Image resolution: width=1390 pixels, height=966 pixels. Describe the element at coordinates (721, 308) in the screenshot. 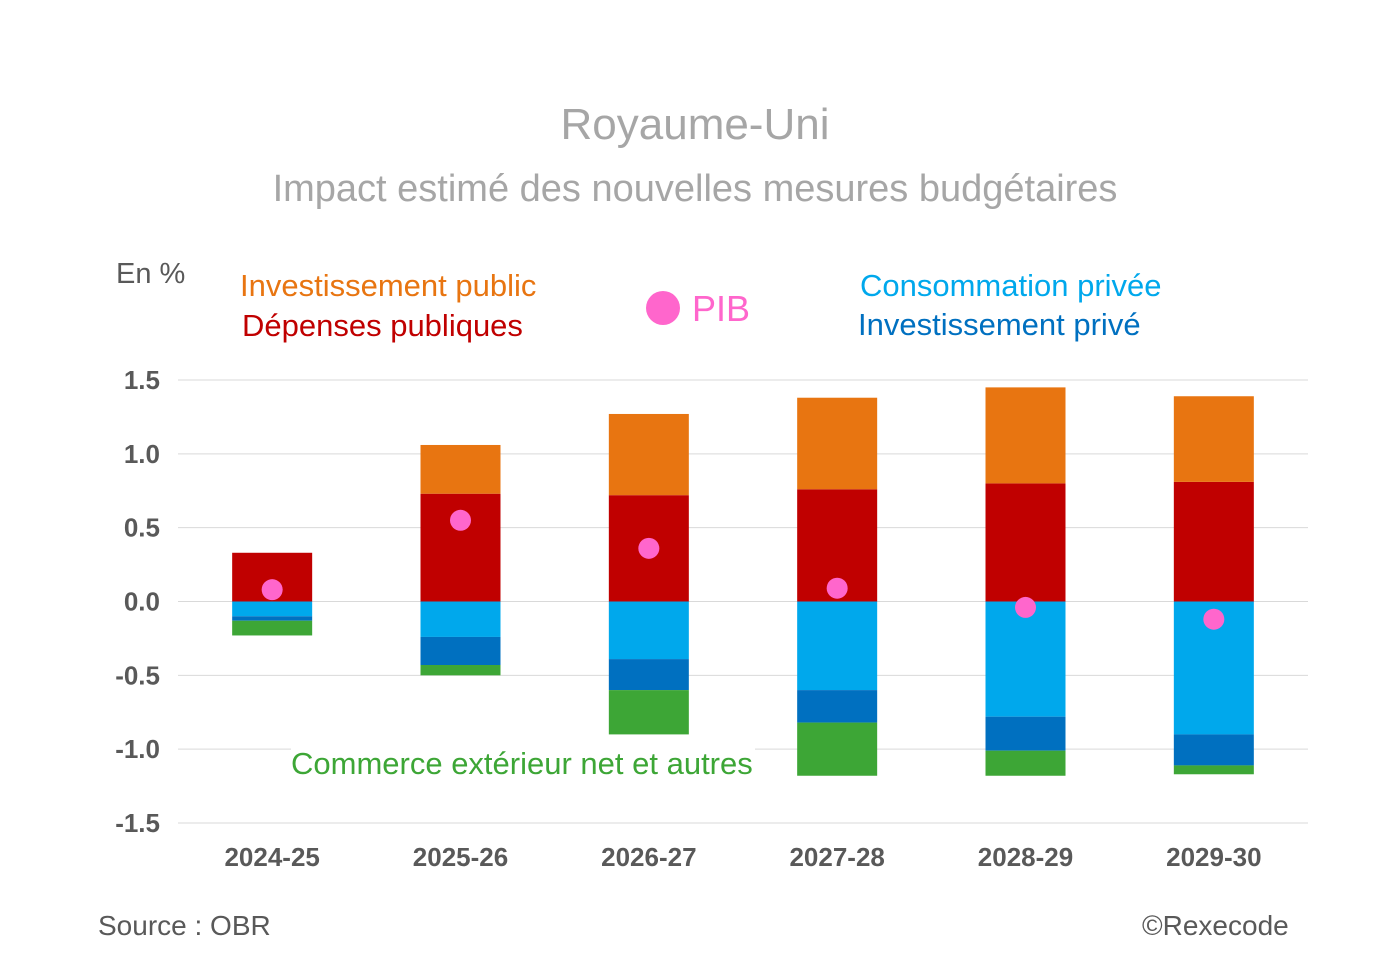

I see `legend-pib: PIB` at that location.